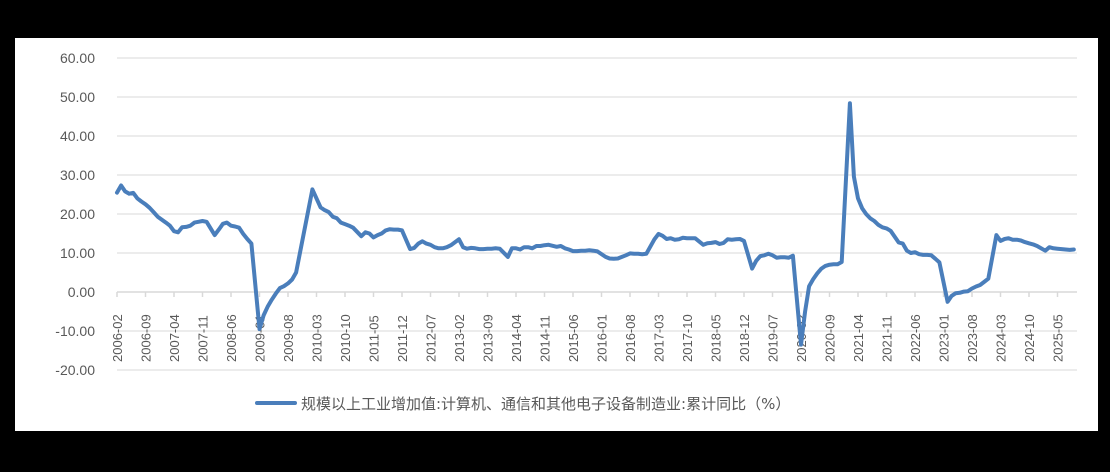 Image resolution: width=1110 pixels, height=472 pixels. Describe the element at coordinates (659, 338) in the screenshot. I see `x-tick-label: 2017-03` at that location.